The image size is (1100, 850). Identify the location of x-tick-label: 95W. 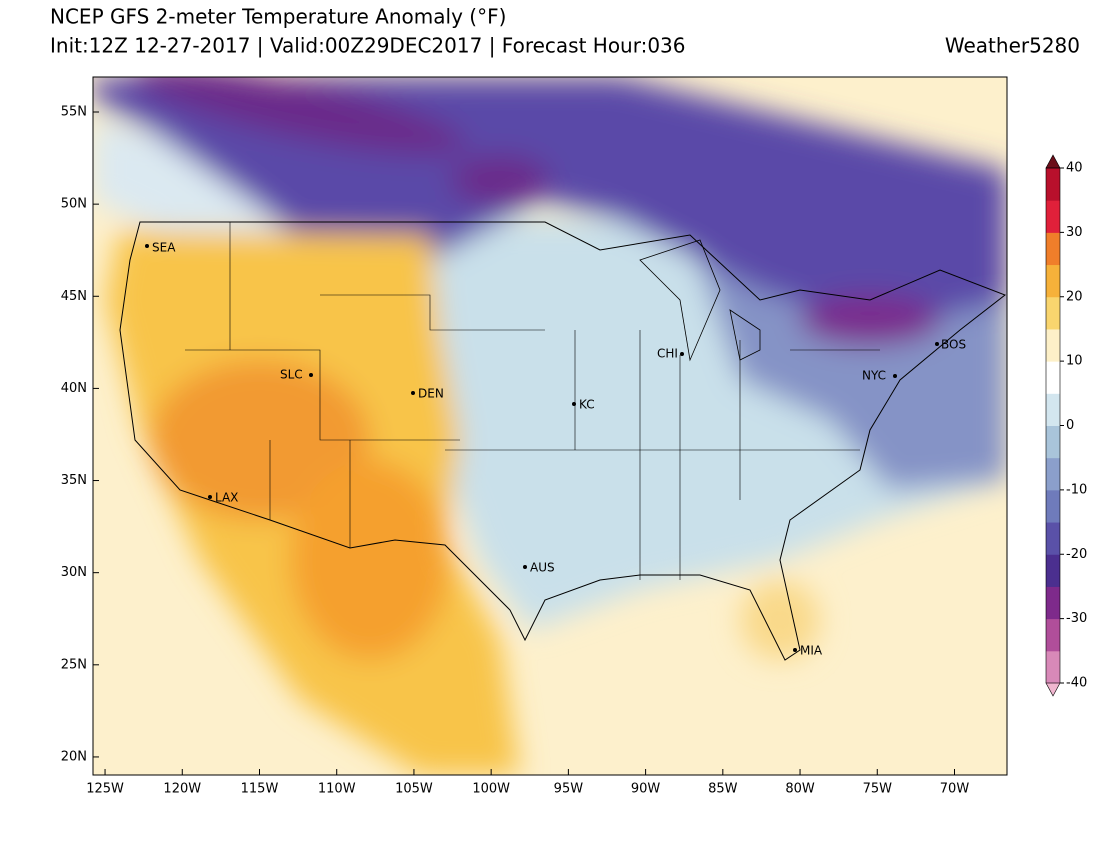
(569, 789).